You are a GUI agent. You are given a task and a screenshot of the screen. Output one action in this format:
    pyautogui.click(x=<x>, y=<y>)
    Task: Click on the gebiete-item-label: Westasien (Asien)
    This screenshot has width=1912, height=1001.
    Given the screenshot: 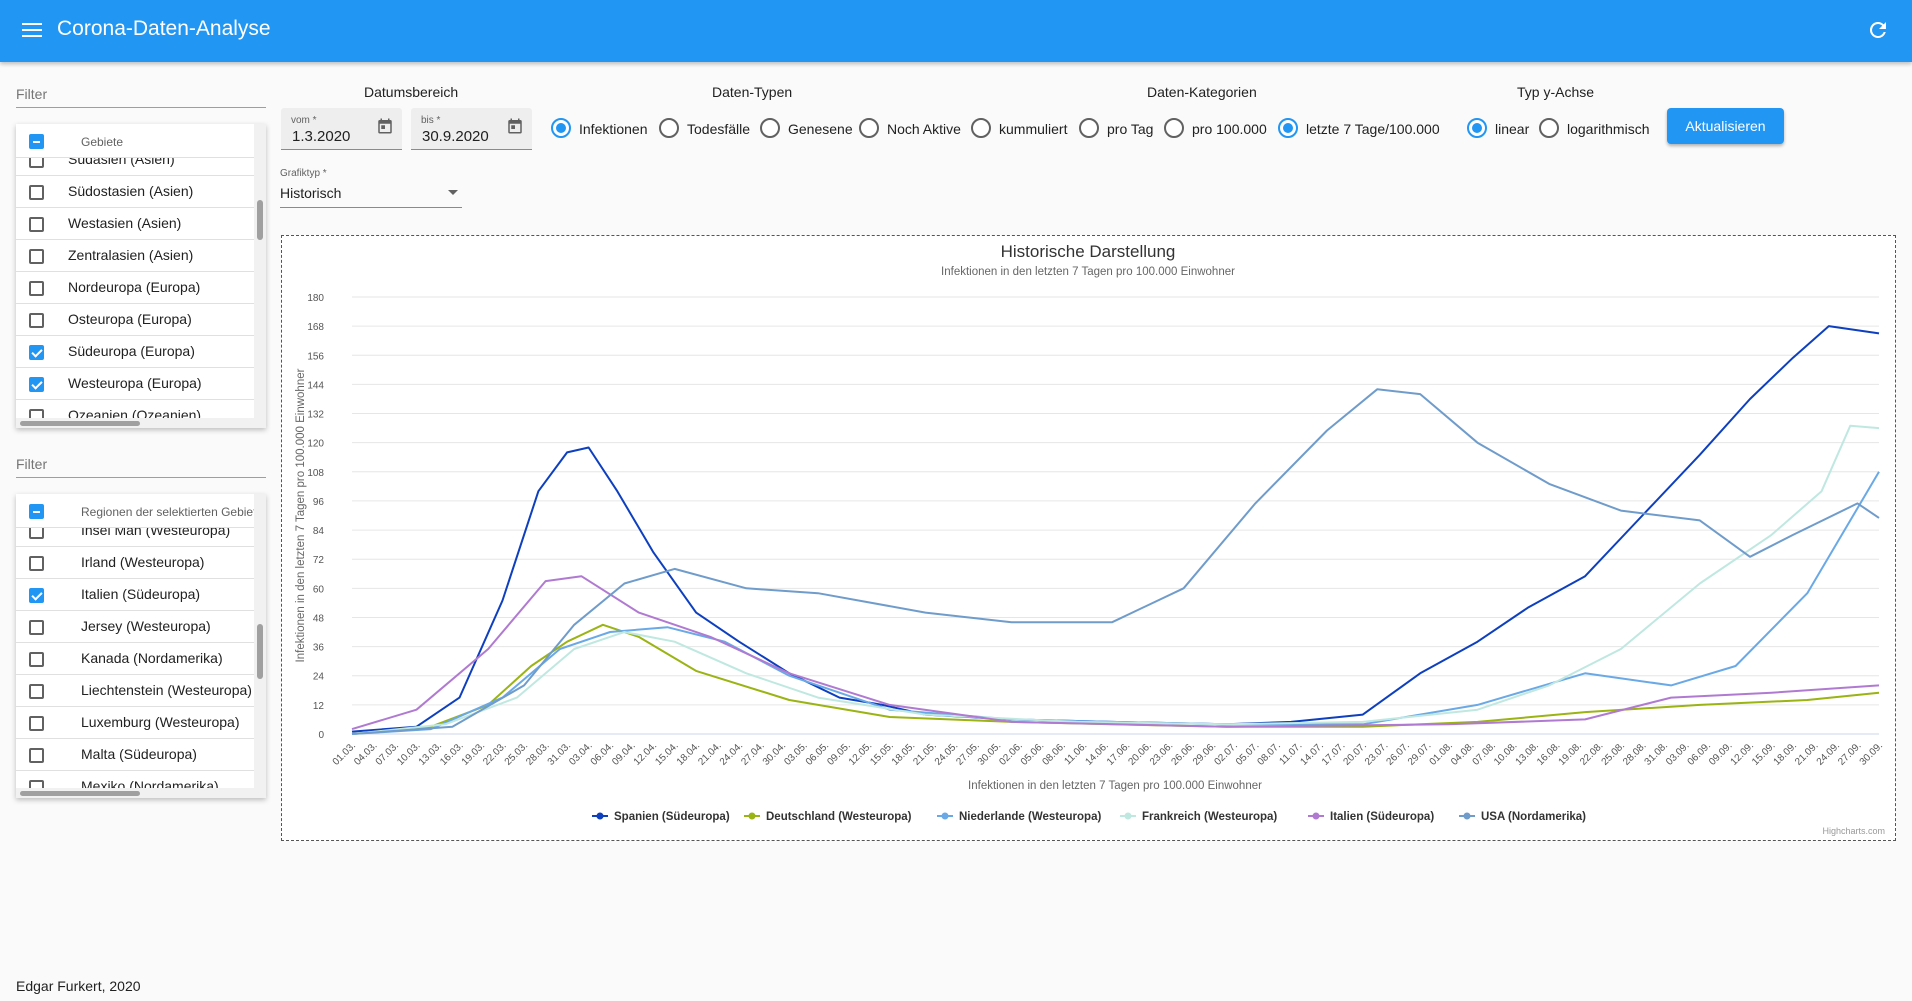 What is the action you would take?
    pyautogui.click(x=125, y=223)
    